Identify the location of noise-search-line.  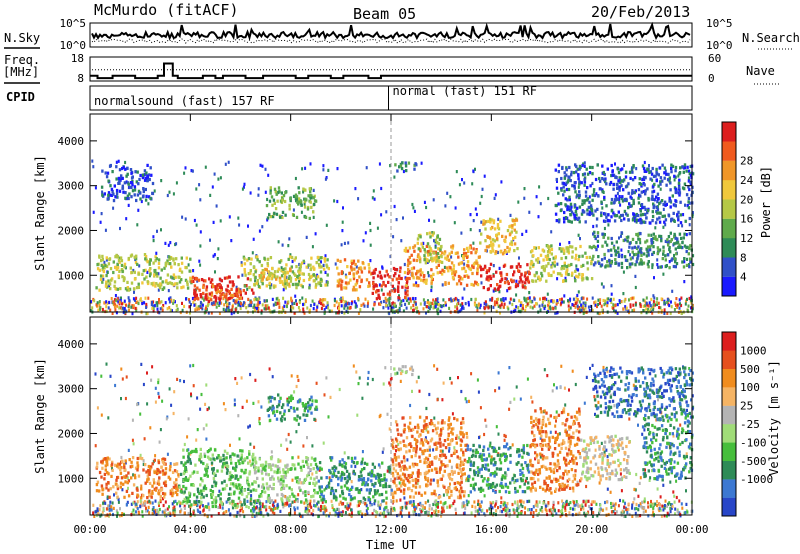
(391, 41).